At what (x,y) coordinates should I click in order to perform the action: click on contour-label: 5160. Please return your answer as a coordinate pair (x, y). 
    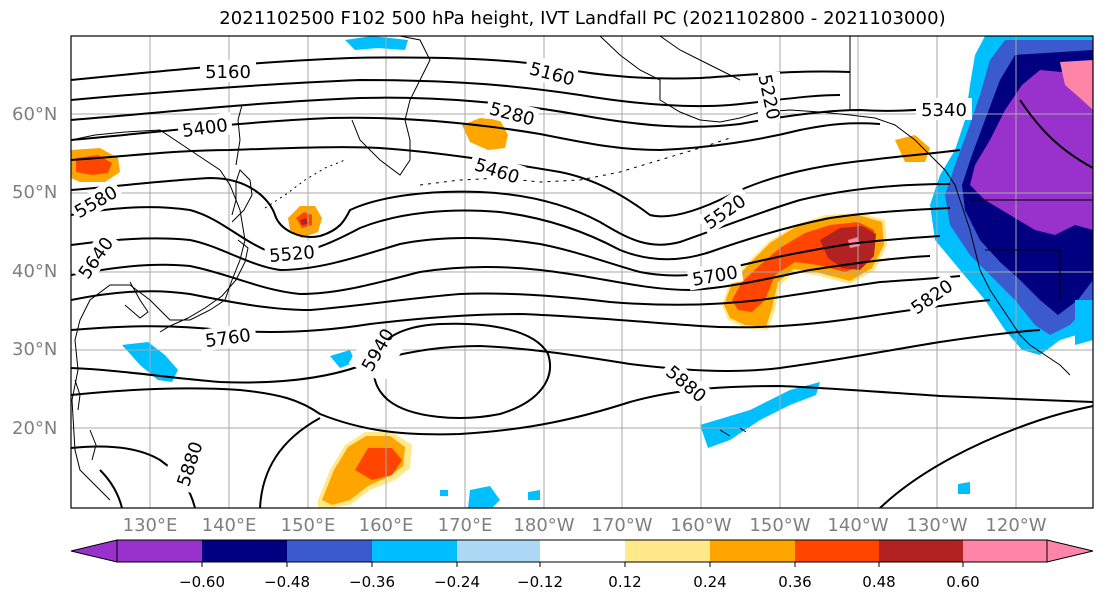
    Looking at the image, I should click on (228, 72).